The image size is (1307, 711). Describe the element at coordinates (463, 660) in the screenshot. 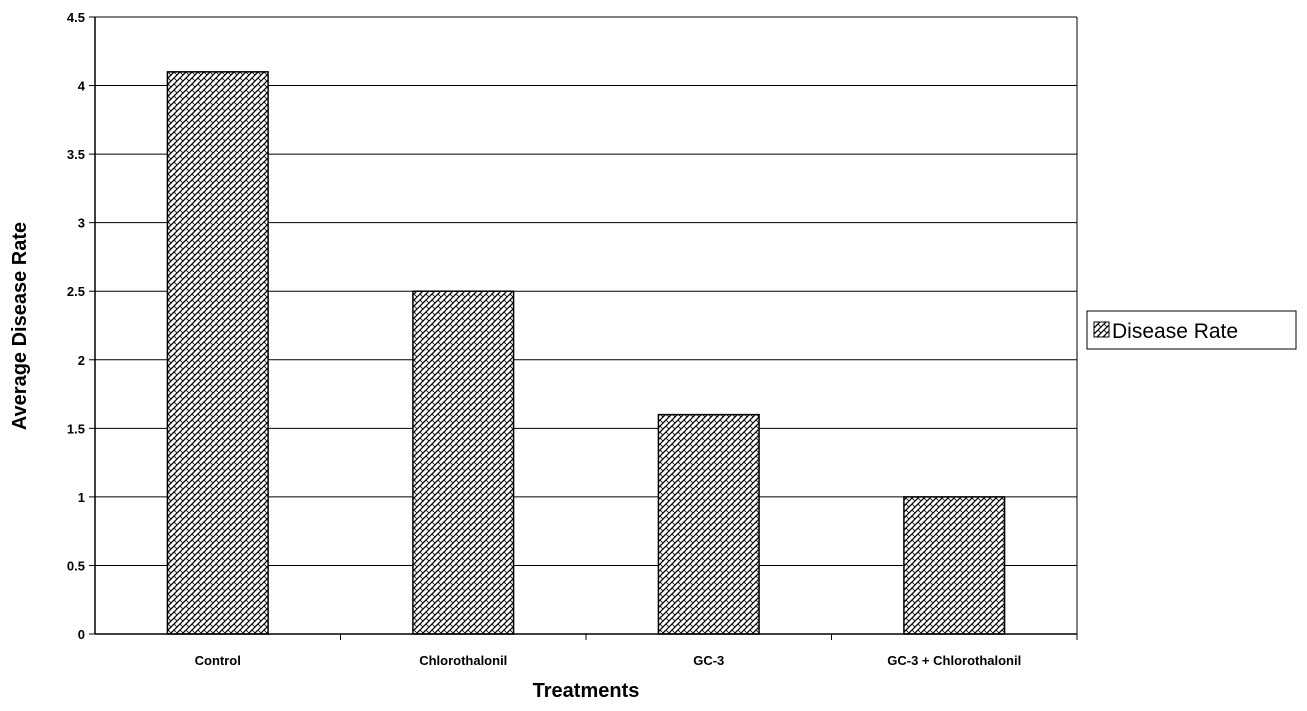

I see `x-tick-label: Chlorothalonil` at that location.